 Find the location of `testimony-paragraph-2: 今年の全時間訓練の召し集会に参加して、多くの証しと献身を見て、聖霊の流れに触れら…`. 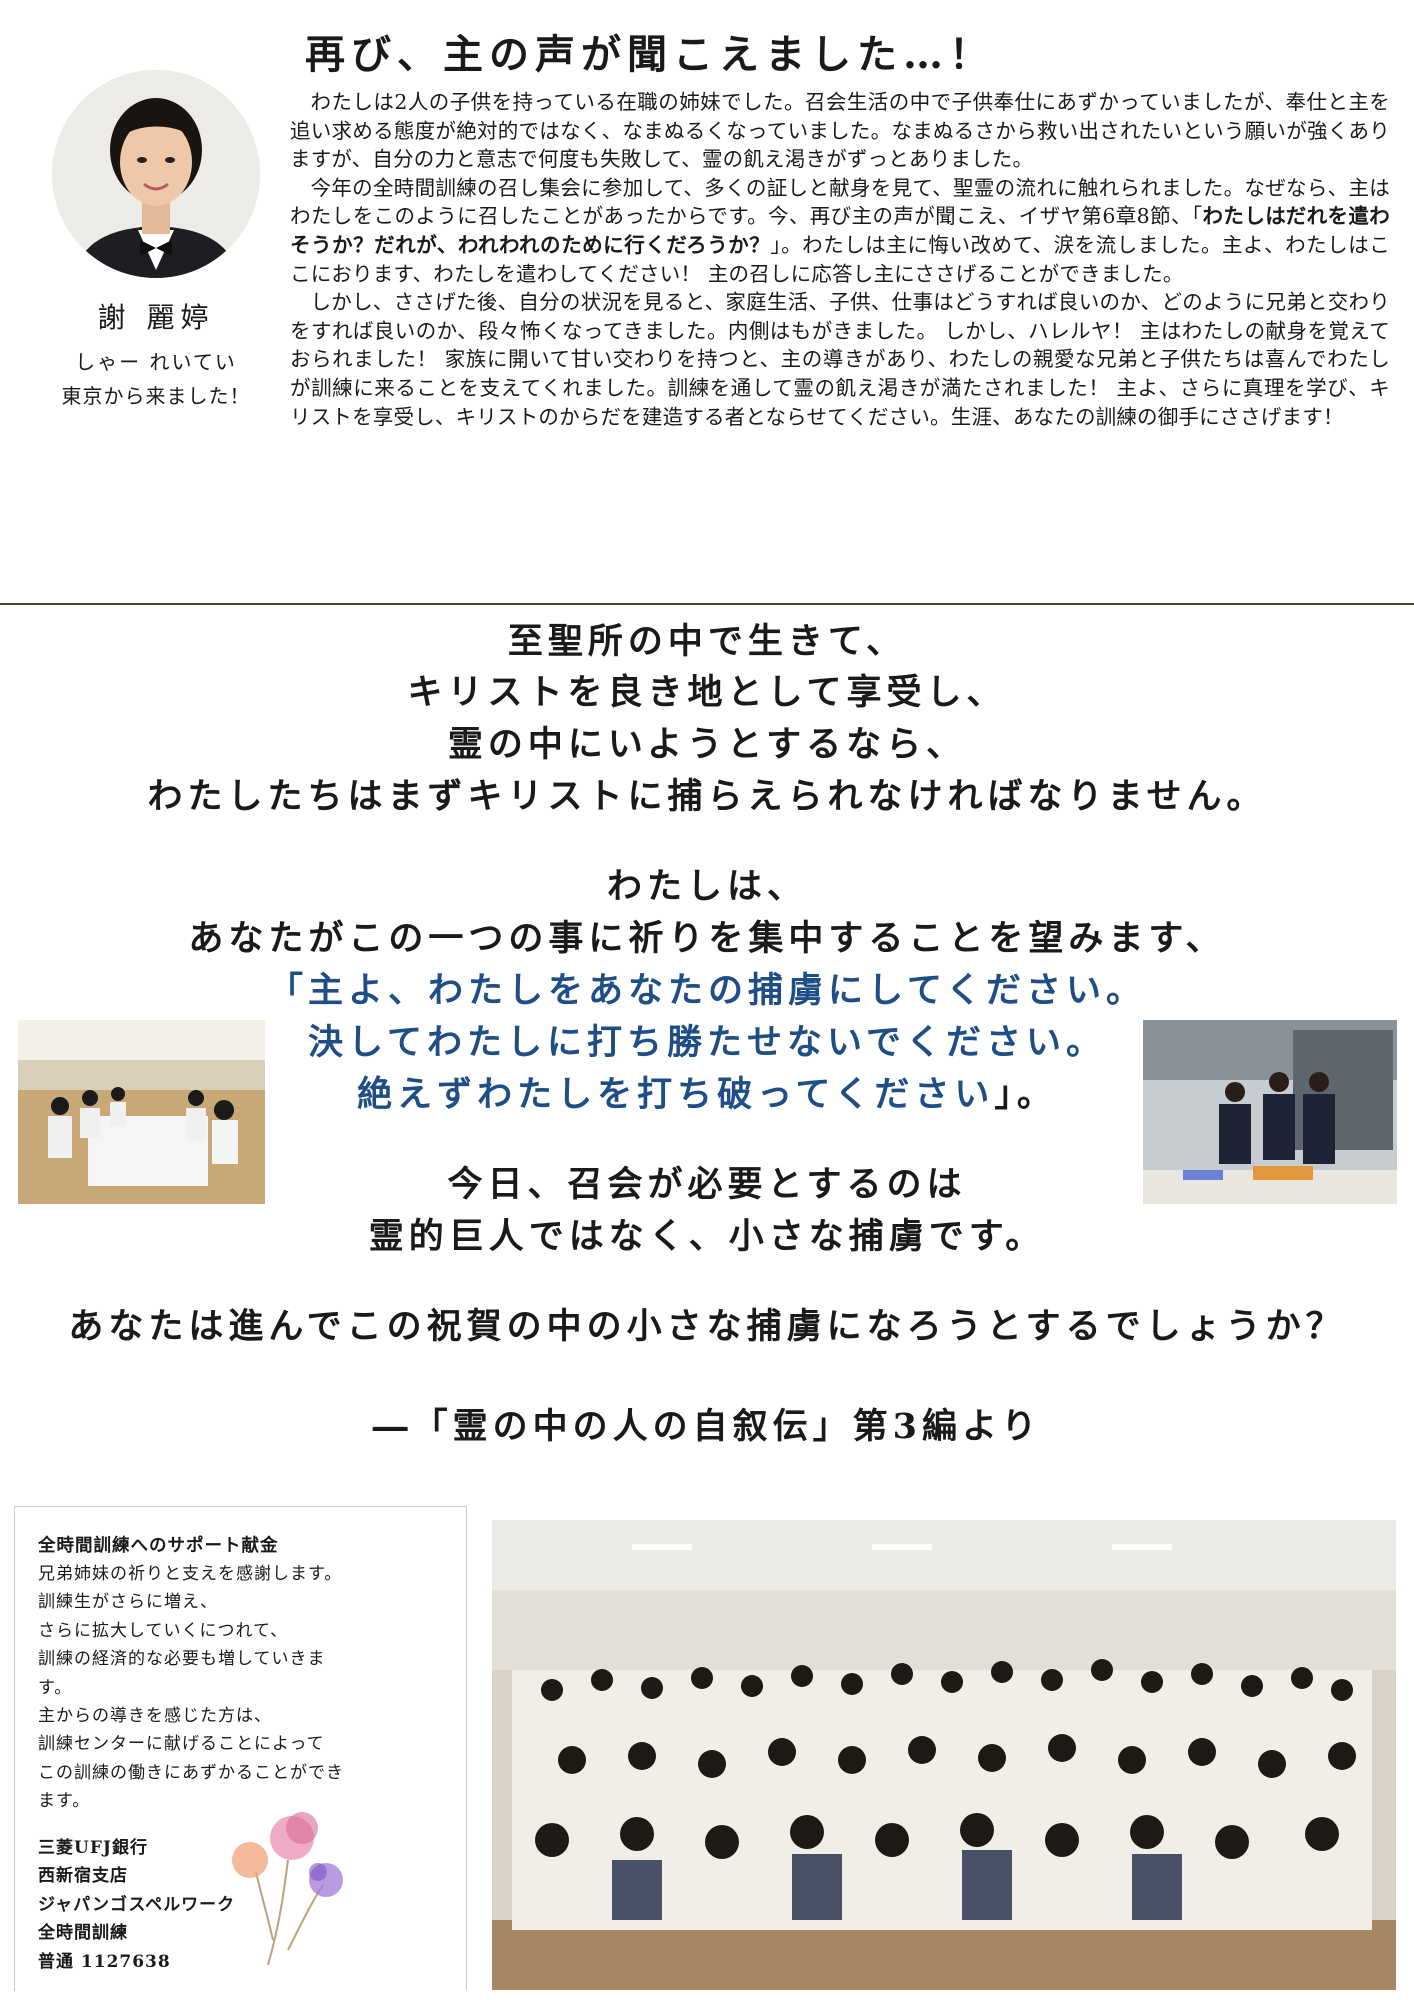

testimony-paragraph-2: 今年の全時間訓練の召し集会に参加して、多くの証しと献身を見て、聖霊の流れに触れら… is located at coordinates (840, 231).